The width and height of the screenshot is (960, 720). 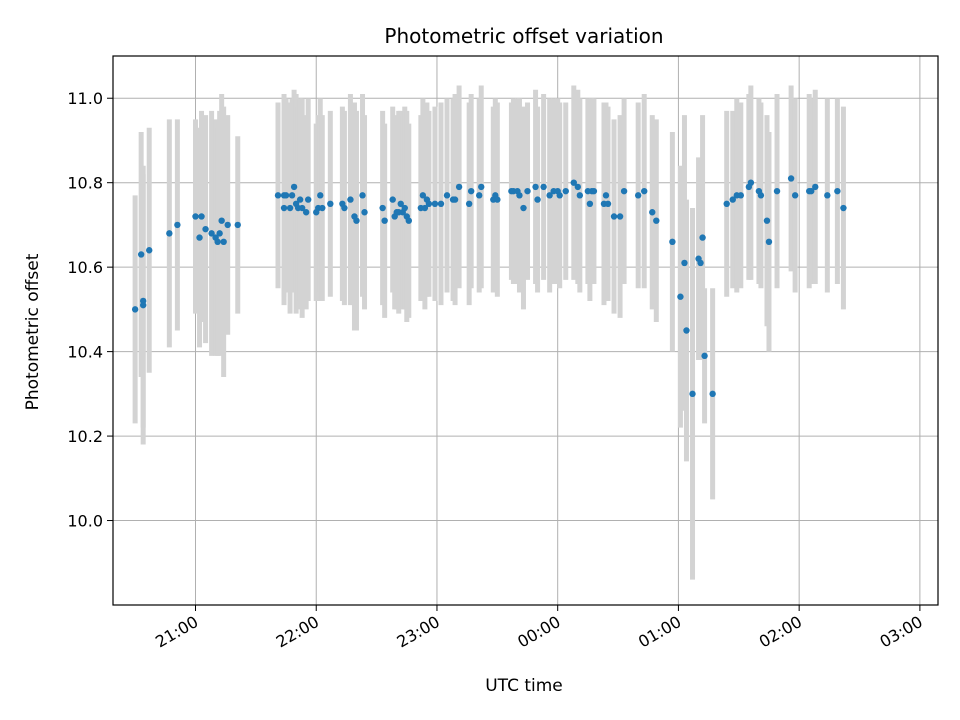 What do you see at coordinates (523, 36) in the screenshot?
I see `chart-title: Photometric offset variation` at bounding box center [523, 36].